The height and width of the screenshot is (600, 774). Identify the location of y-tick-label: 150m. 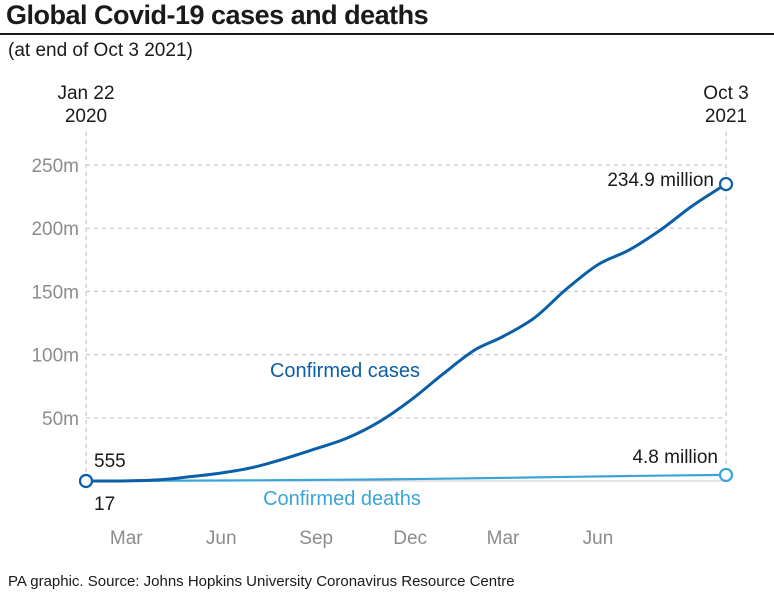
(55, 292).